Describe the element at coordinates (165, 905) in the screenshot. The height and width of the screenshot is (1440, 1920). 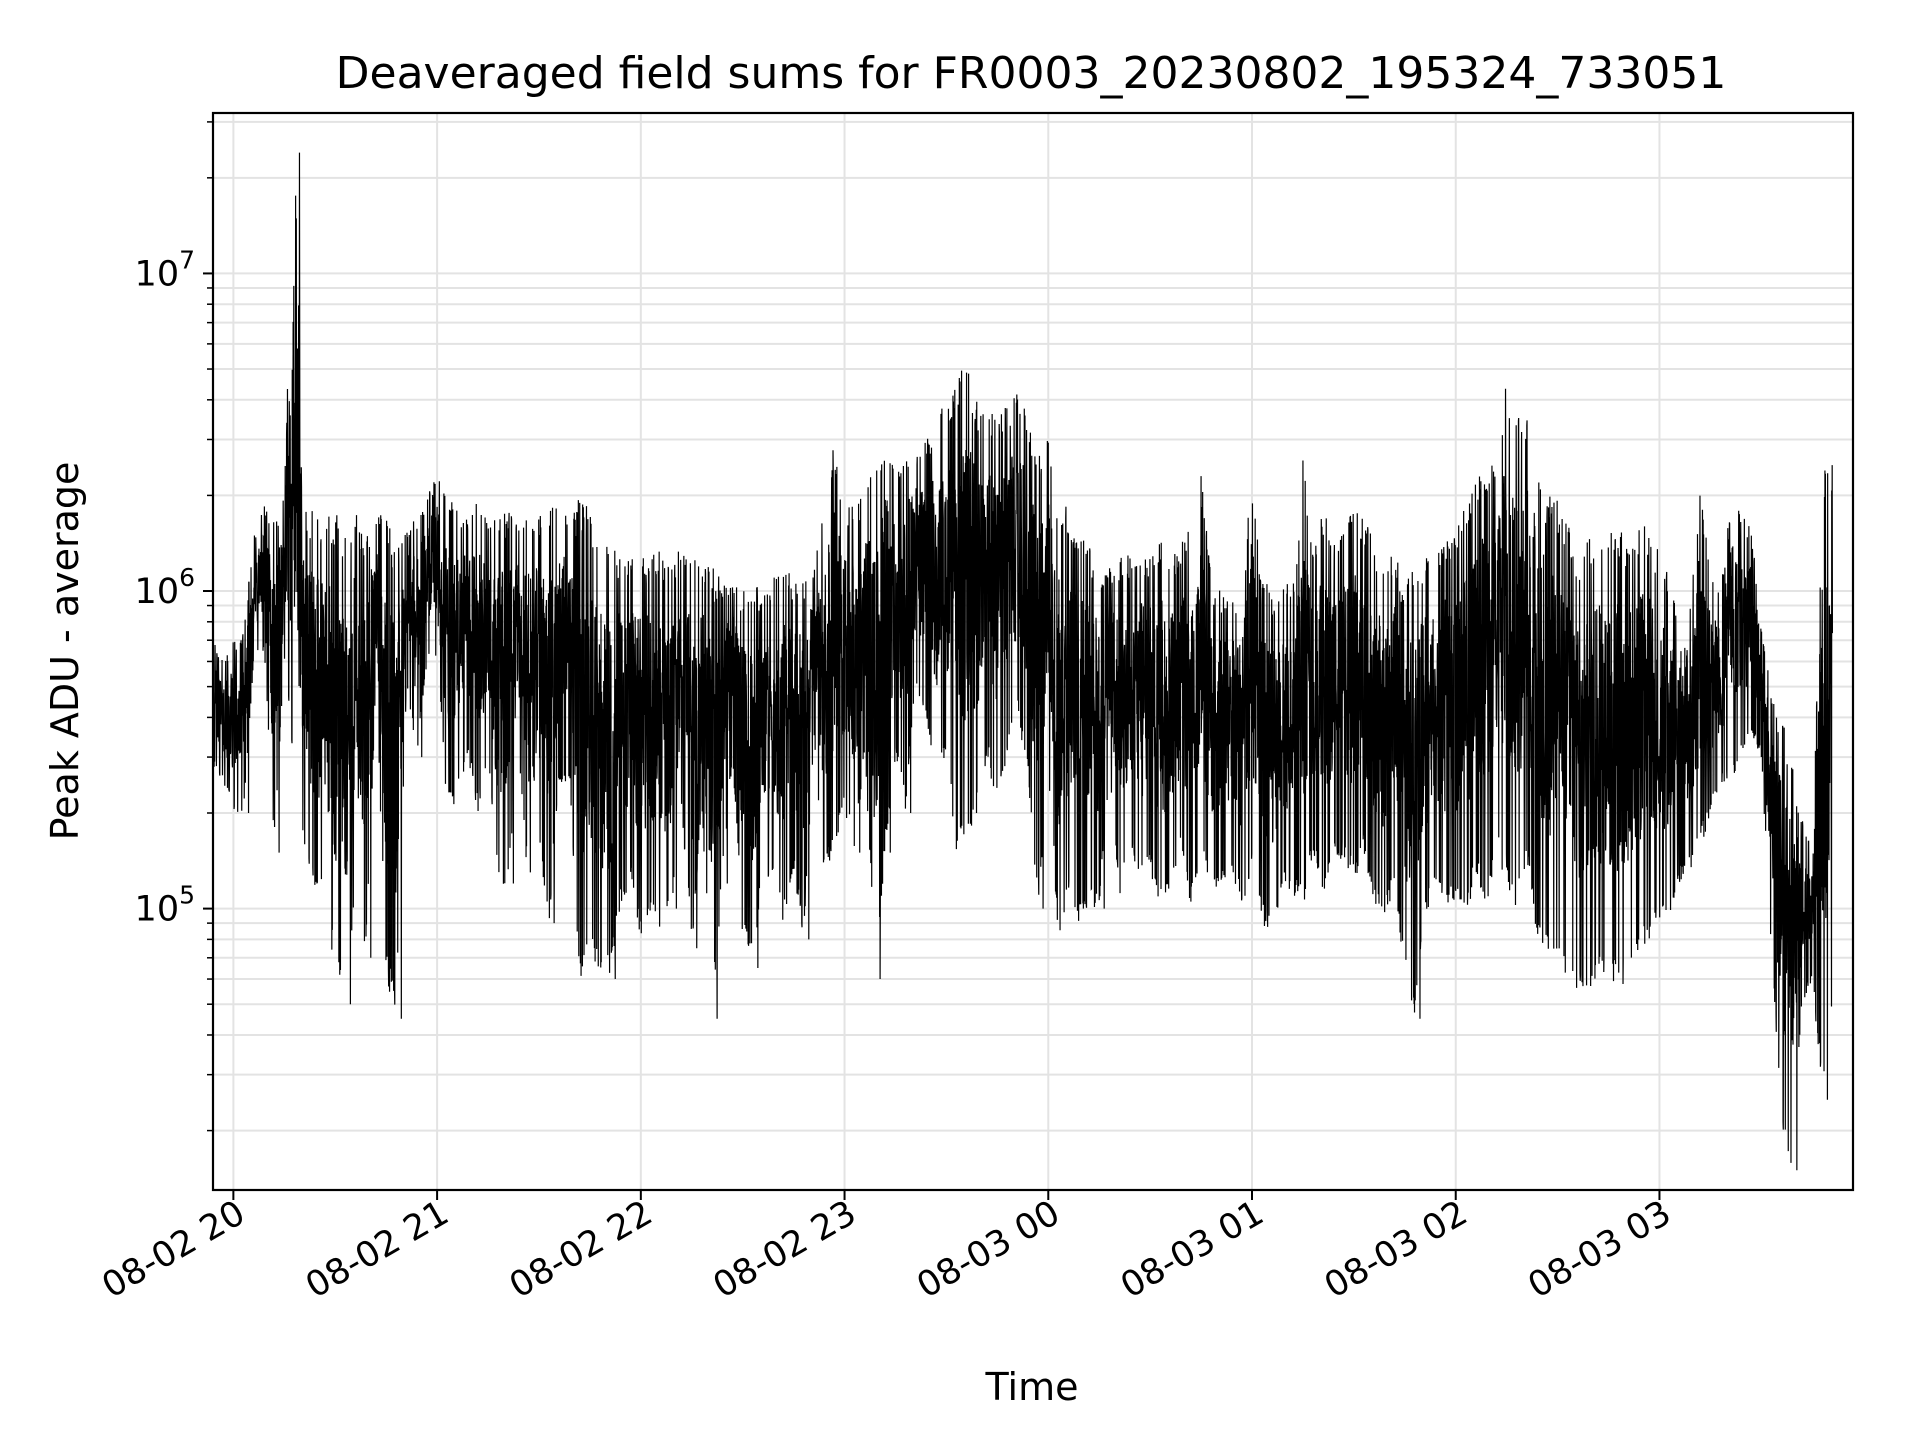
I see `y-tick-label: 10⁵` at that location.